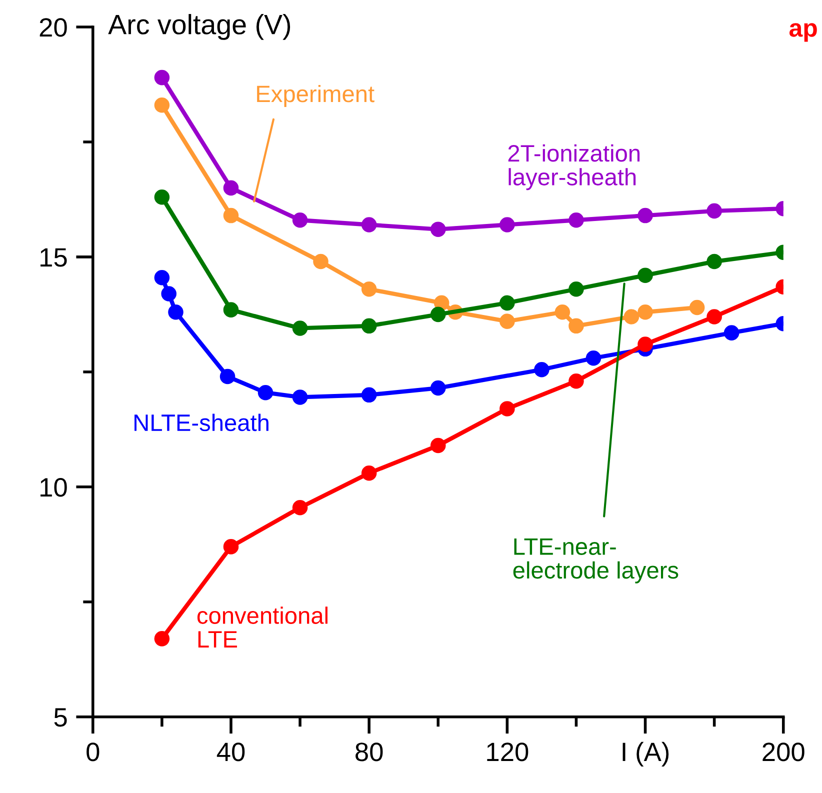 This screenshot has height=793, width=822. What do you see at coordinates (315, 95) in the screenshot?
I see `text: Experiment` at bounding box center [315, 95].